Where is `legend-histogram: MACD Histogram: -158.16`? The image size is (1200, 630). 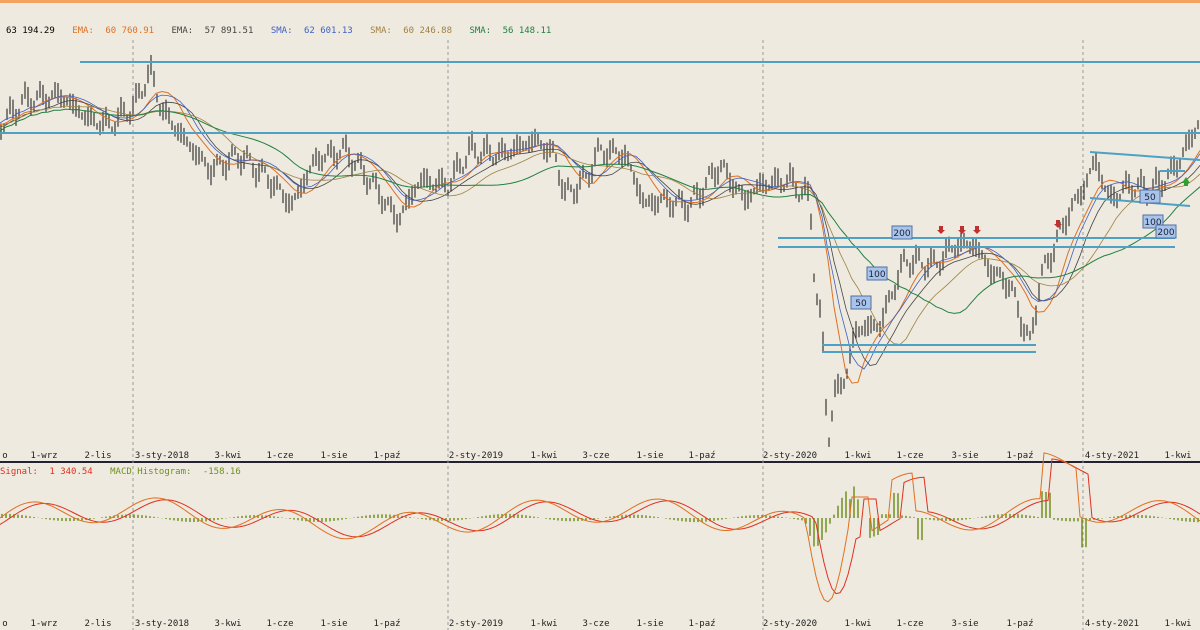 legend-histogram: MACD Histogram: -158.16 is located at coordinates (175, 472).